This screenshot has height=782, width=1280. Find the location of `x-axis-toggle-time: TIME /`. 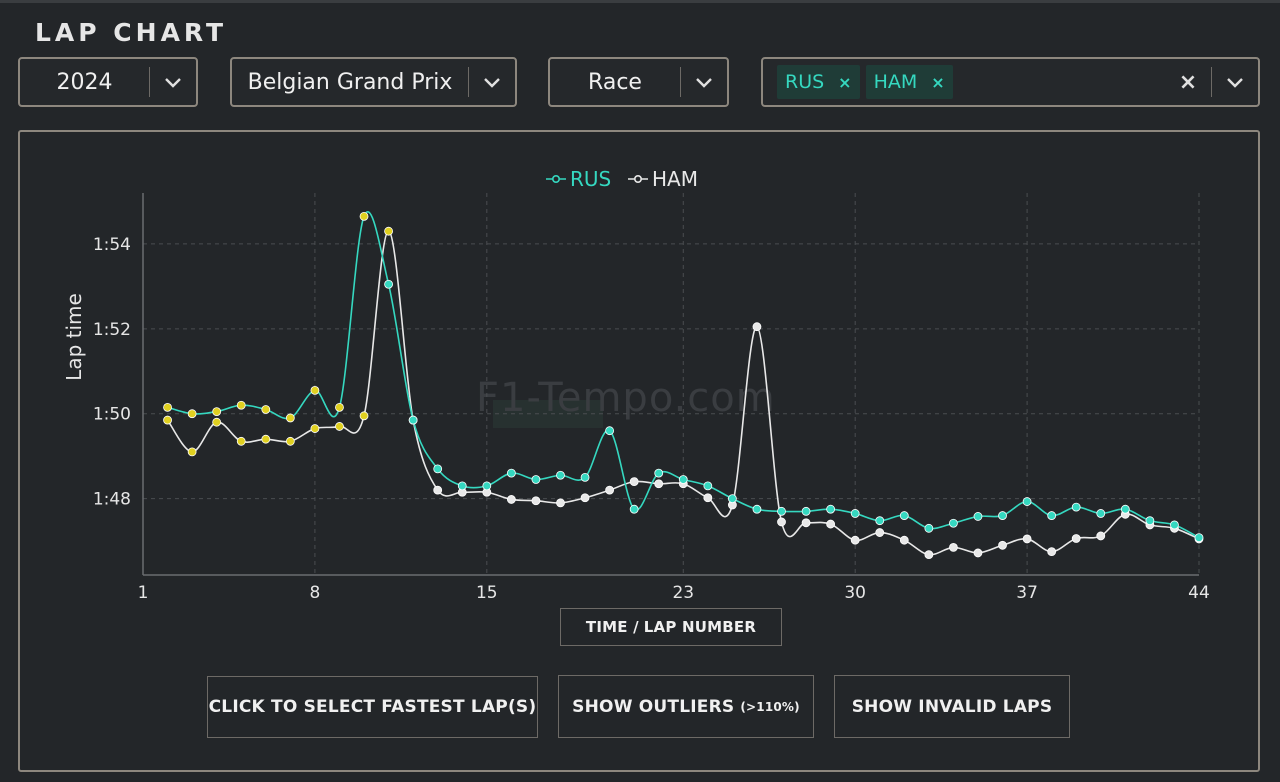

x-axis-toggle-time: TIME / is located at coordinates (612, 627).